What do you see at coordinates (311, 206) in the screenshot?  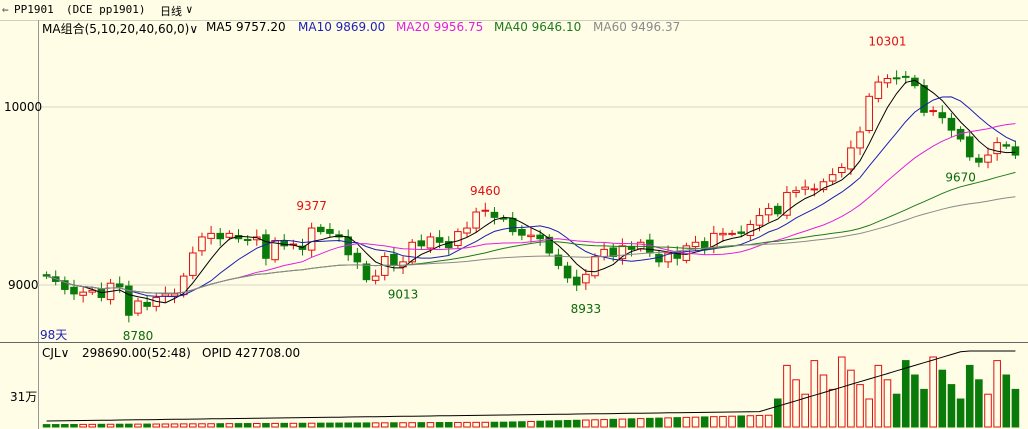 I see `price-annotation: 9377` at bounding box center [311, 206].